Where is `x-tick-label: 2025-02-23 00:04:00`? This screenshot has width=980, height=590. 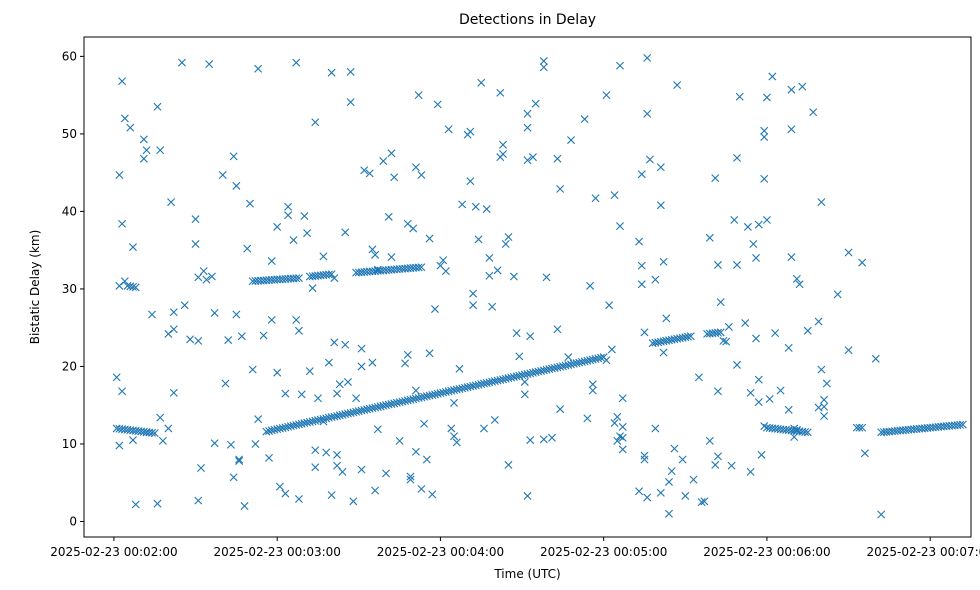
x-tick-label: 2025-02-23 00:04:00 is located at coordinates (440, 552).